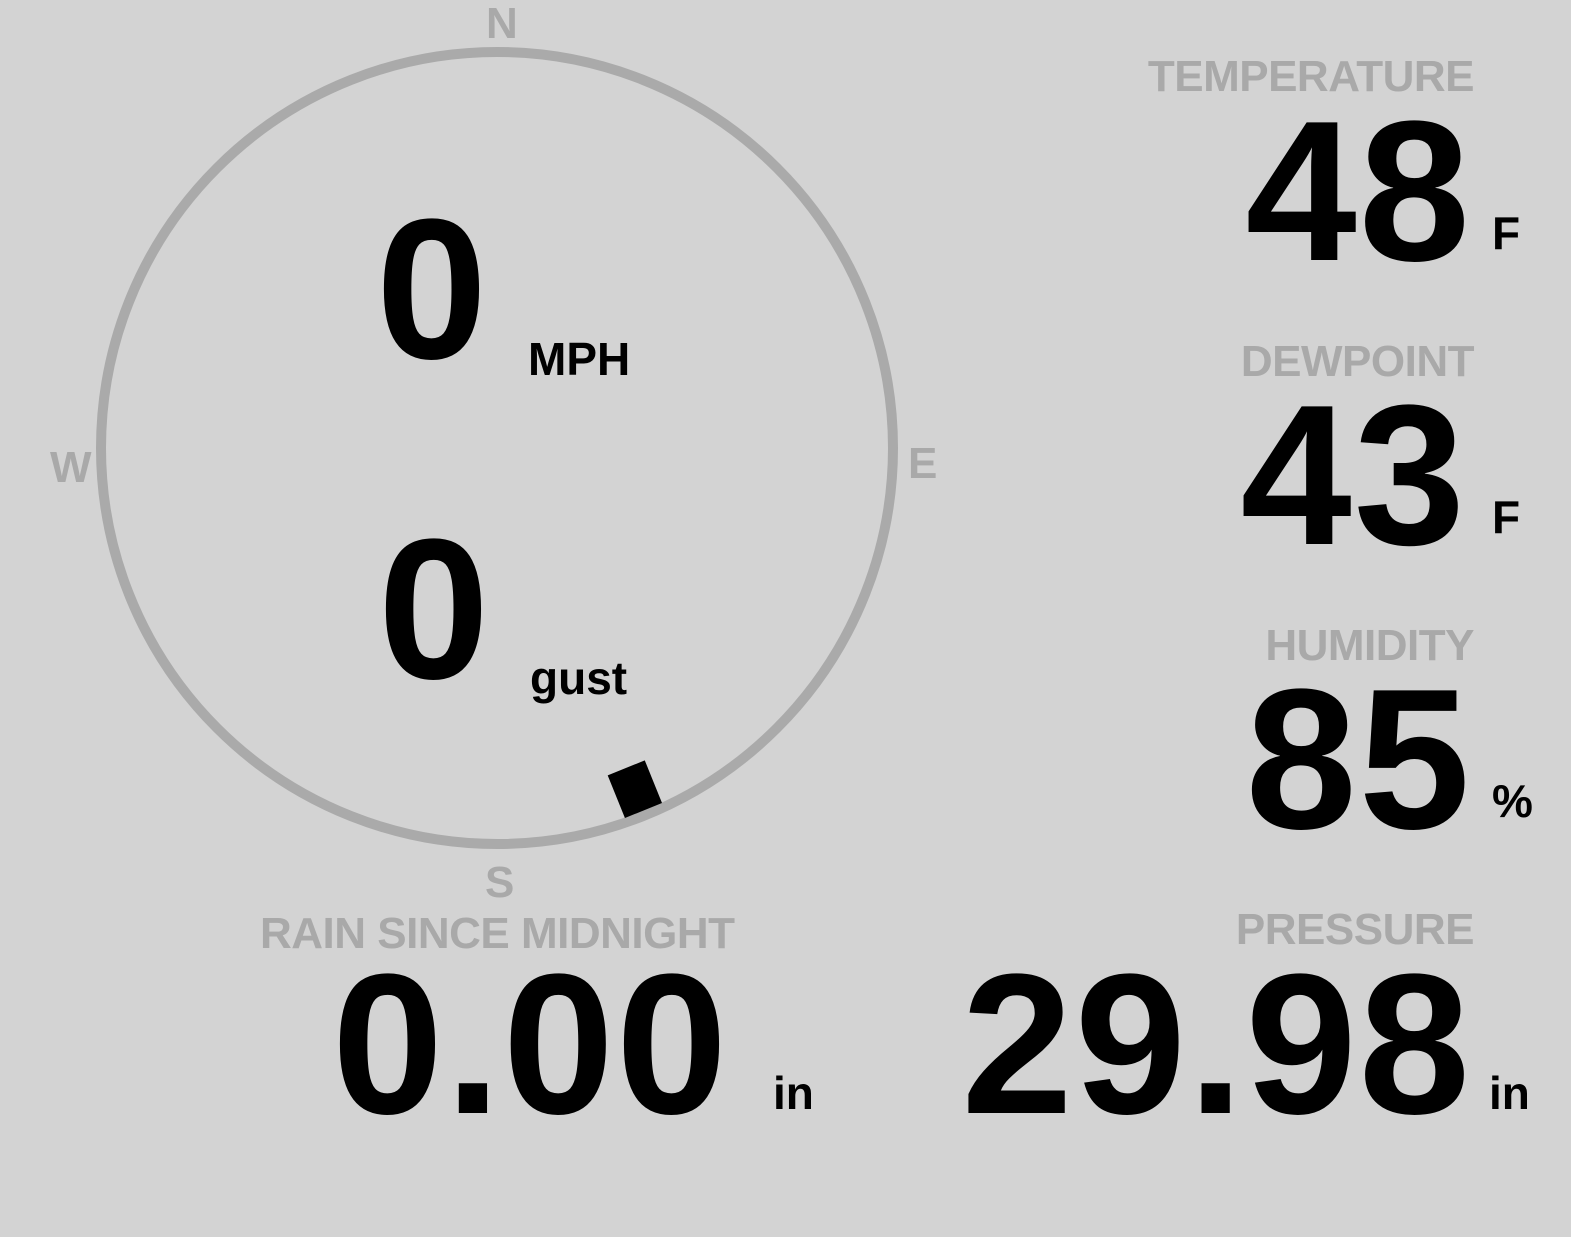 The height and width of the screenshot is (1237, 1571). What do you see at coordinates (1355, 929) in the screenshot?
I see `pressure-label: PRESSURE` at bounding box center [1355, 929].